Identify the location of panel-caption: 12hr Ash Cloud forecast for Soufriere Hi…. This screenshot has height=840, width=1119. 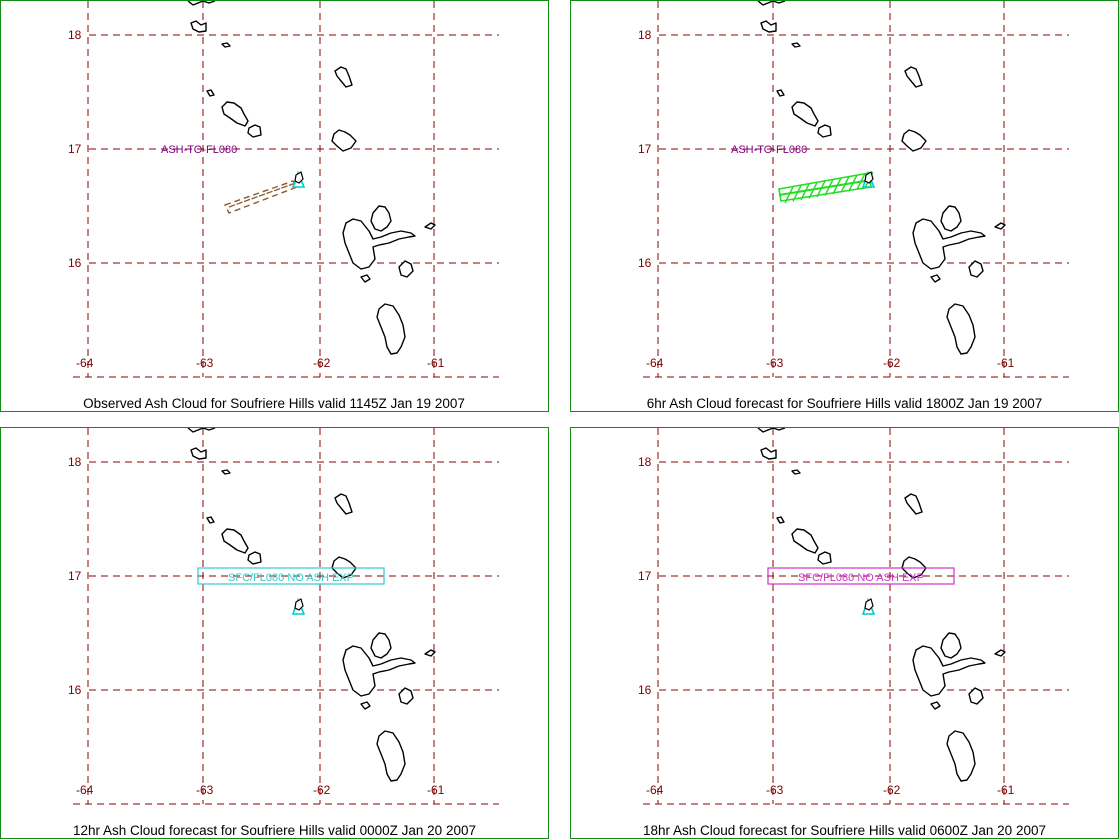
(274, 830).